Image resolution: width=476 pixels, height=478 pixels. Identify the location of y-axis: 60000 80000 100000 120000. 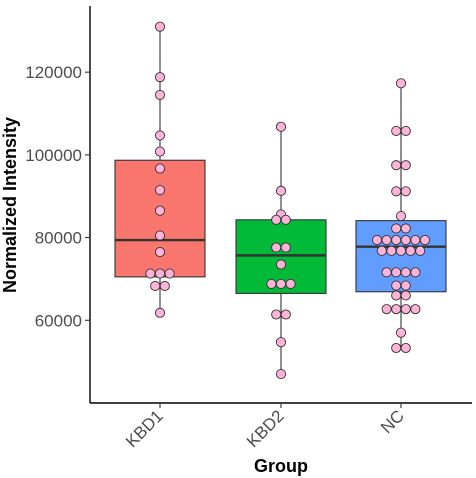
(58, 204).